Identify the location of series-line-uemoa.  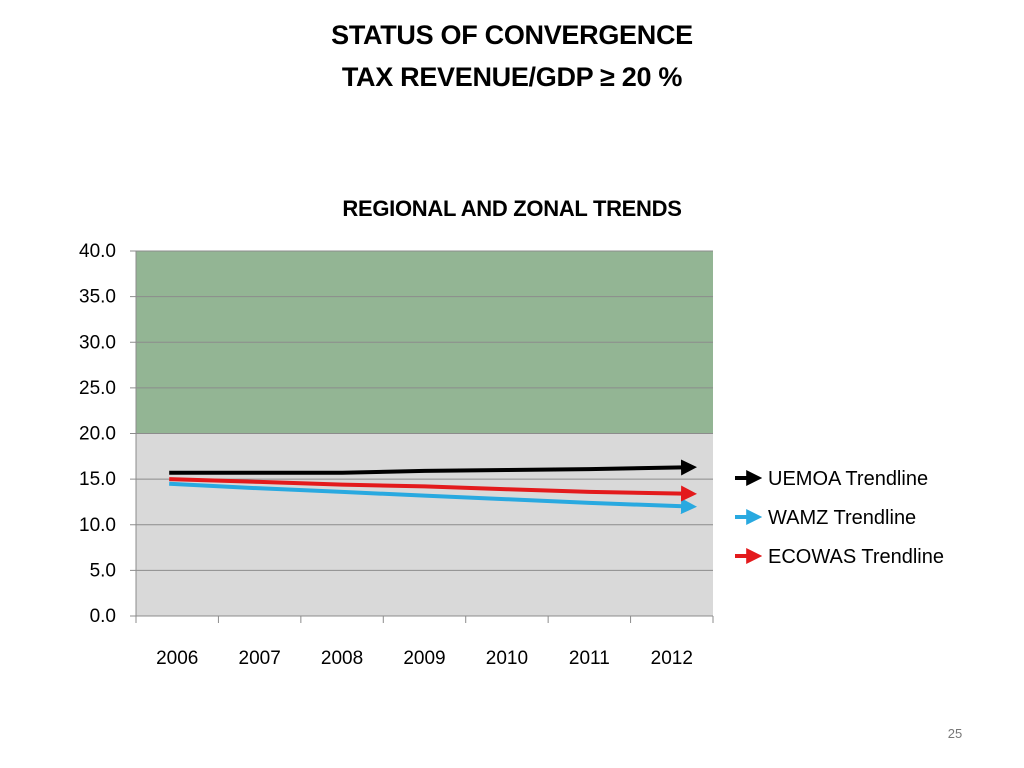
(433, 467).